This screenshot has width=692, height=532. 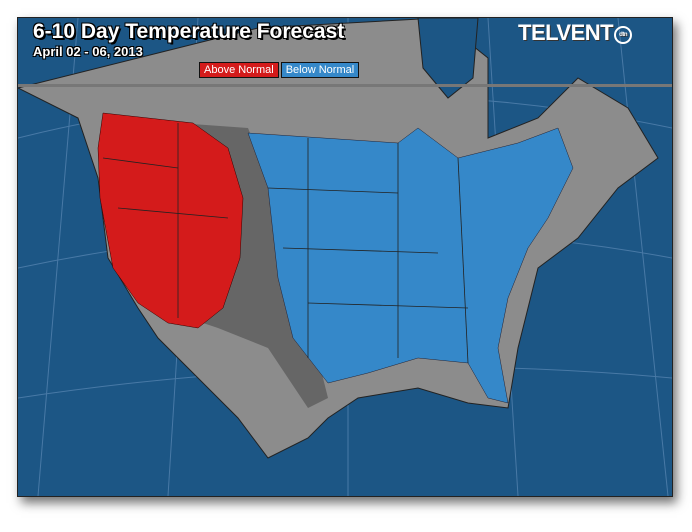 What do you see at coordinates (623, 35) in the screenshot?
I see `dtn-badge-icon: dtn` at bounding box center [623, 35].